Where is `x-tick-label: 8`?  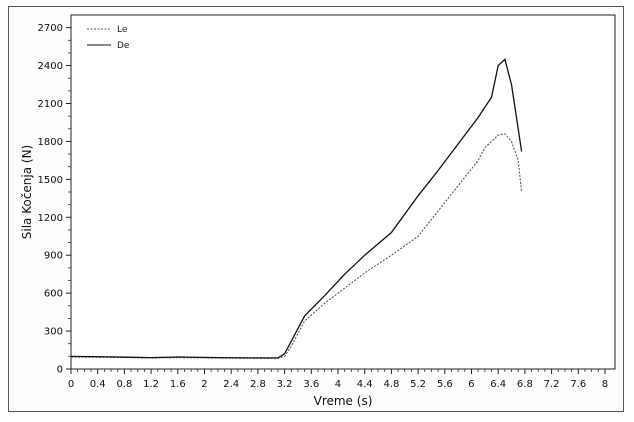 x-tick-label: 8 is located at coordinates (605, 384).